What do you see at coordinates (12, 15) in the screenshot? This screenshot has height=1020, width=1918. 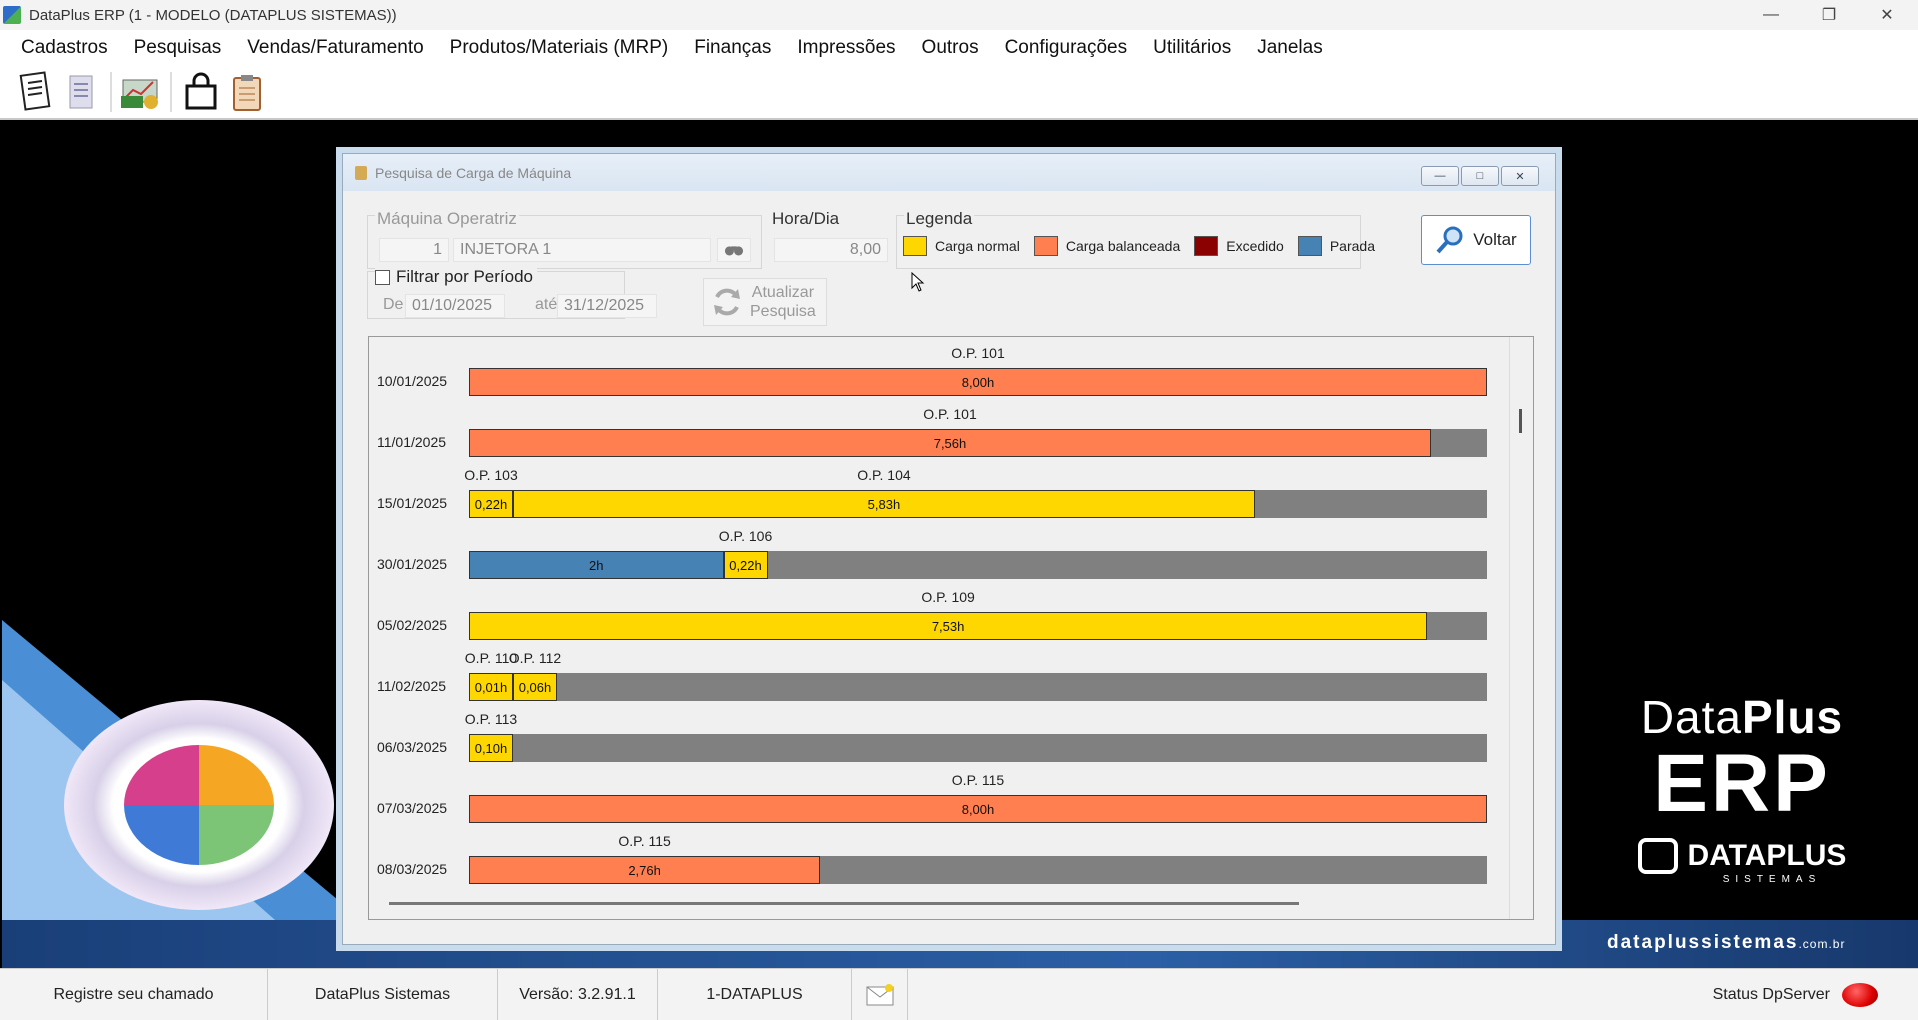 I see `app-icon` at bounding box center [12, 15].